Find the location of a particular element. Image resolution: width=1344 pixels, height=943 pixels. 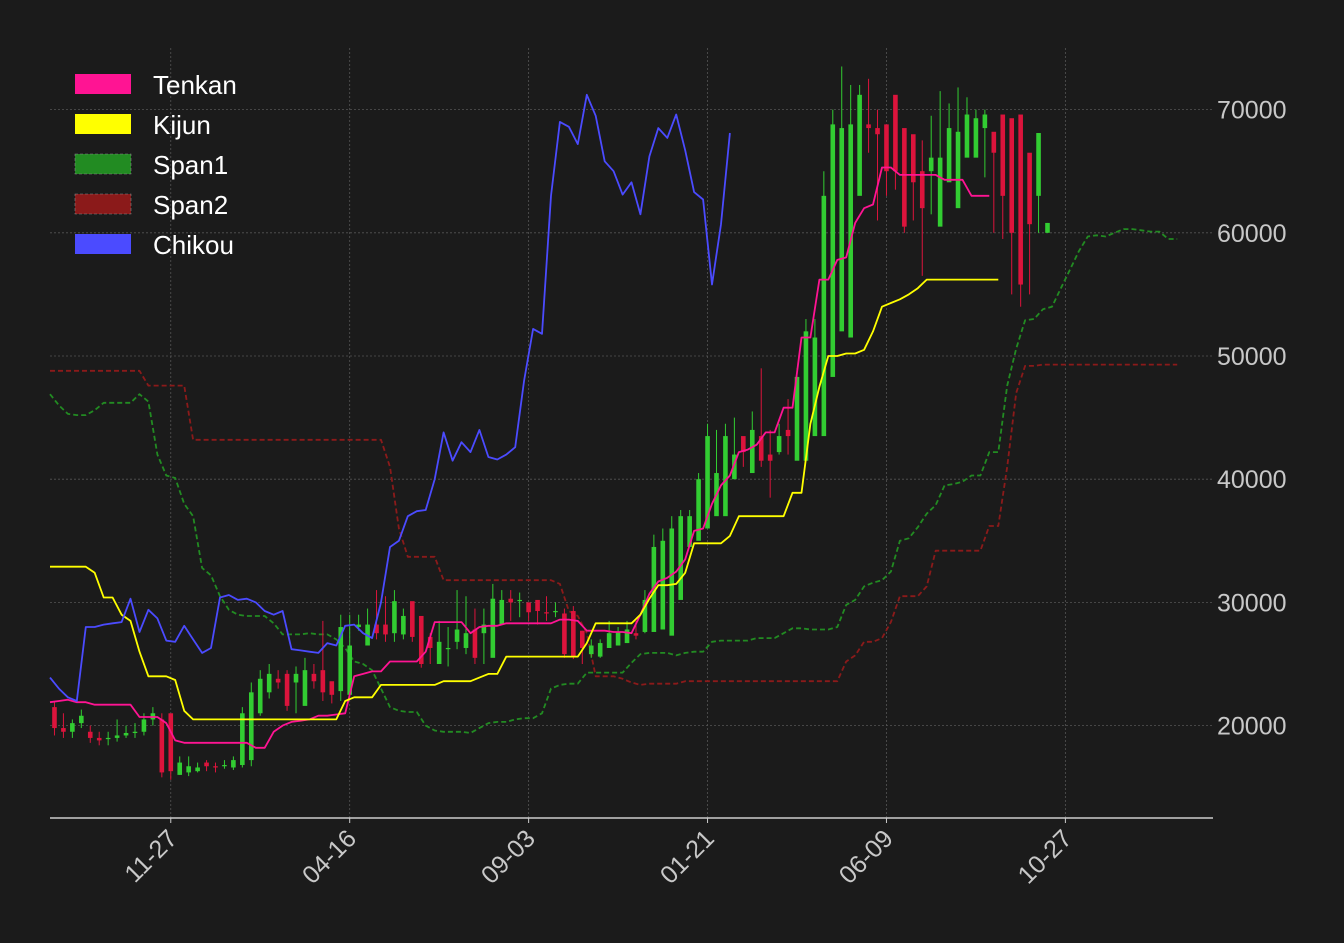

legend-label-span1: Span1 is located at coordinates (190, 165).